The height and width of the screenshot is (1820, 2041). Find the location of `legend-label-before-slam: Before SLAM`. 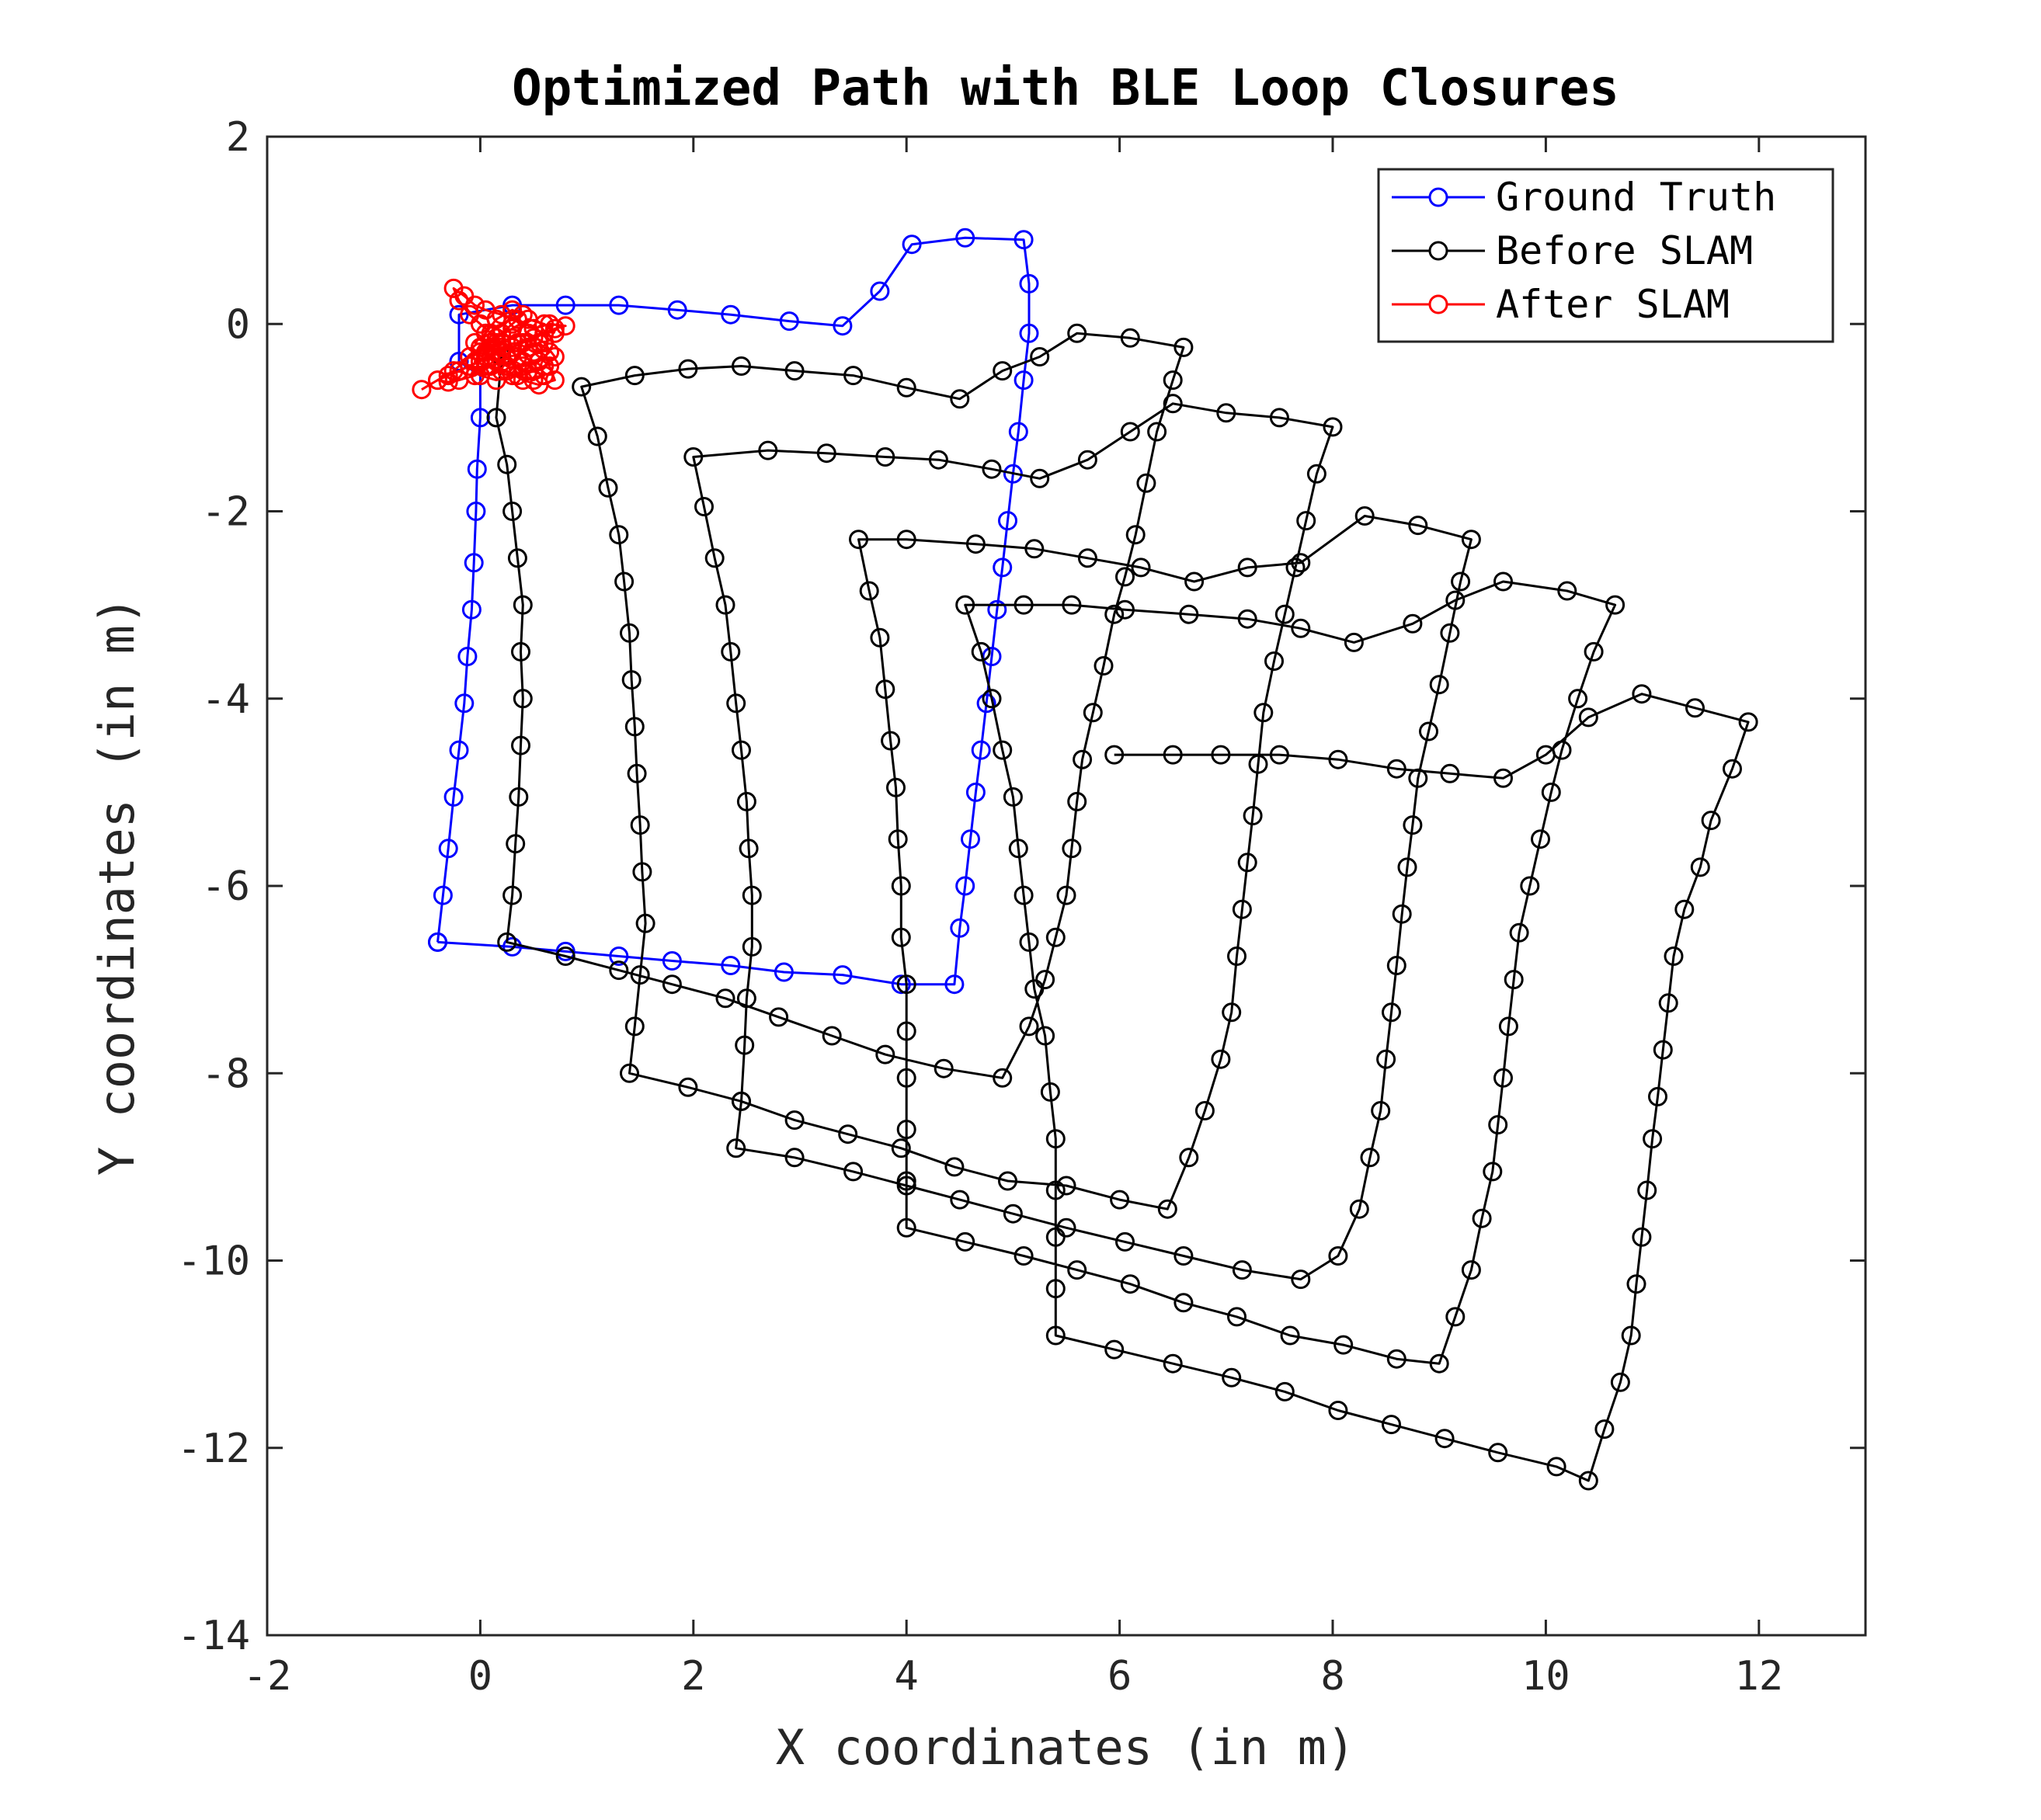

legend-label-before-slam: Before SLAM is located at coordinates (1624, 251).